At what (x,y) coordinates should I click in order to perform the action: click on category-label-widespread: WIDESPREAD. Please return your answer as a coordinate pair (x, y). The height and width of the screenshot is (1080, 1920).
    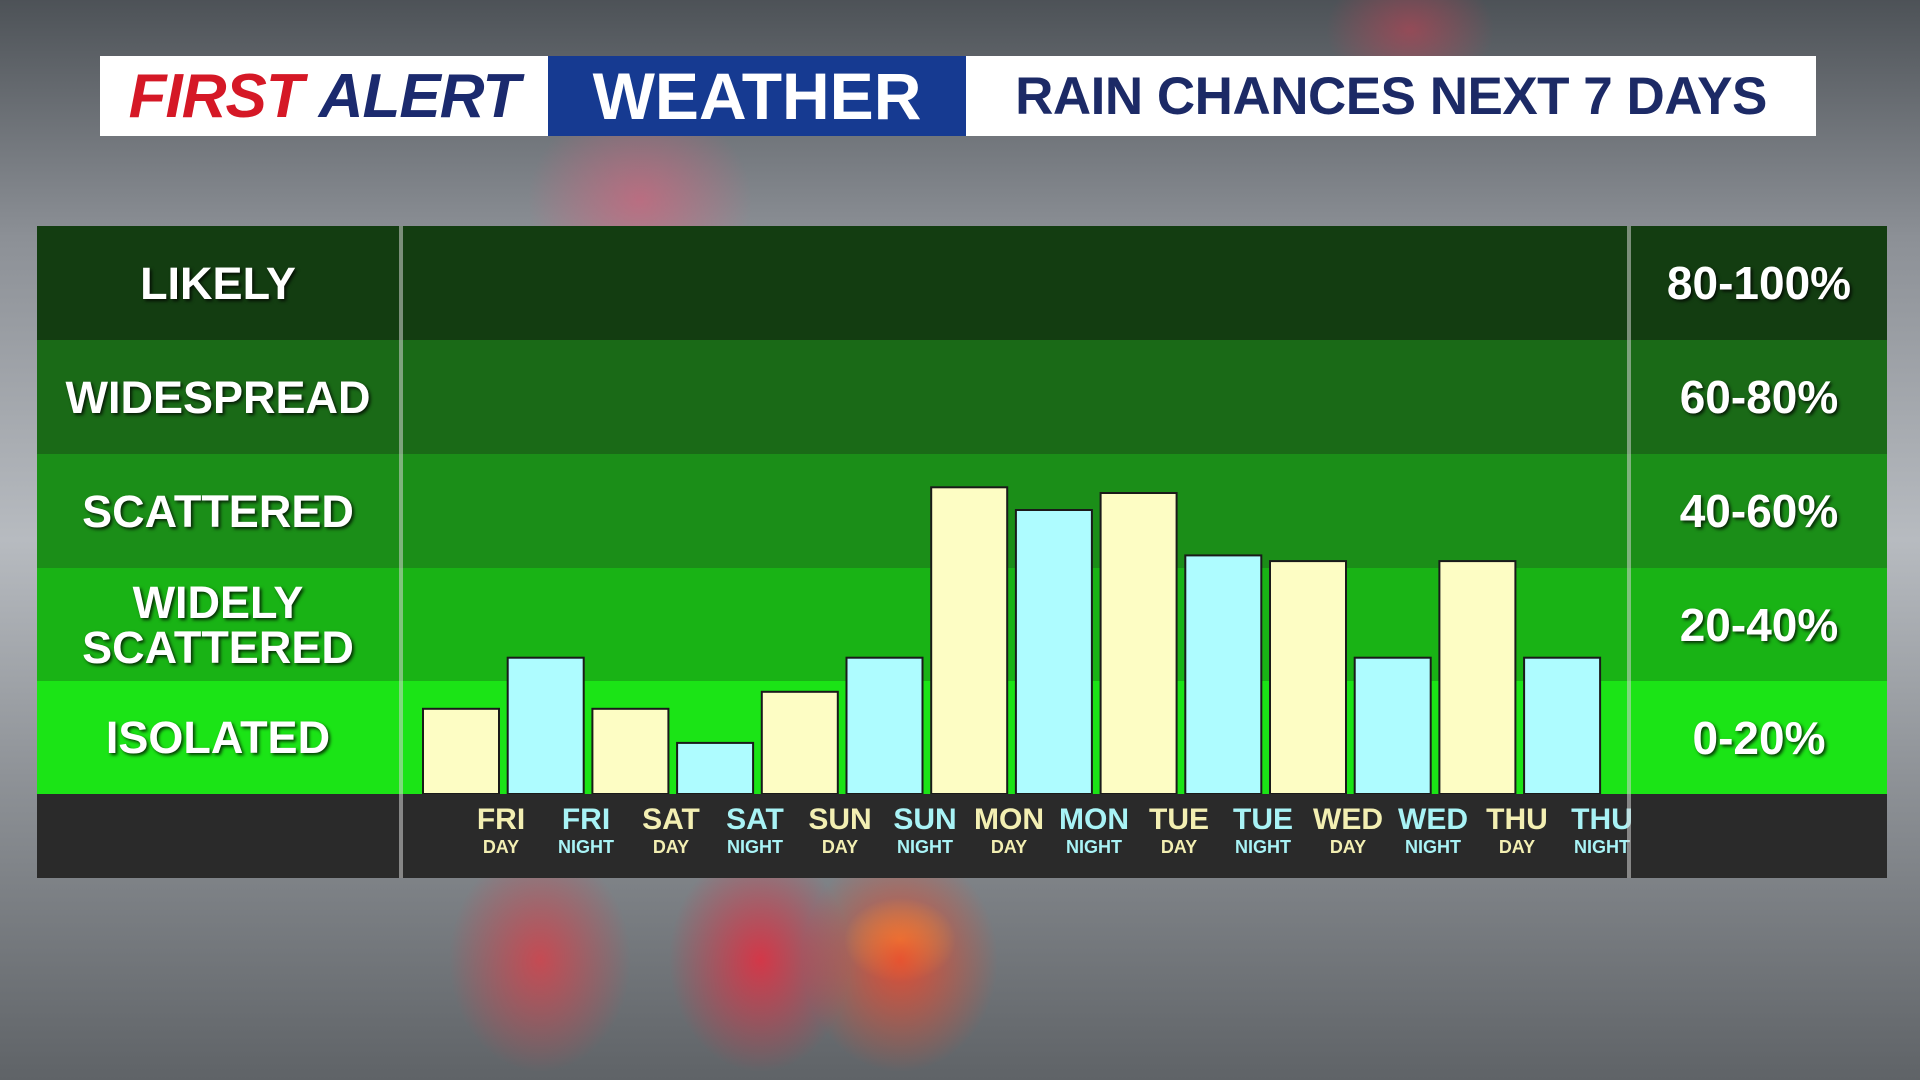
    Looking at the image, I should click on (218, 397).